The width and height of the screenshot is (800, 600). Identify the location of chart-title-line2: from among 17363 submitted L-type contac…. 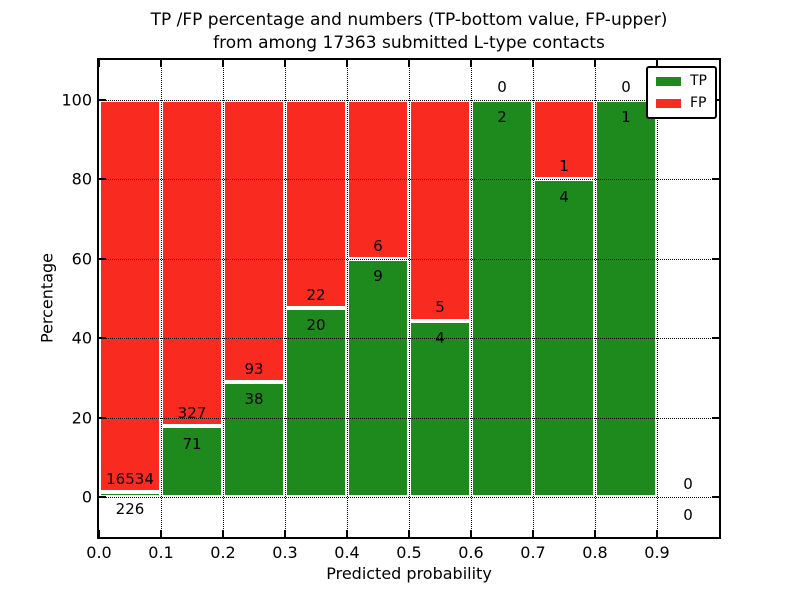
(409, 43).